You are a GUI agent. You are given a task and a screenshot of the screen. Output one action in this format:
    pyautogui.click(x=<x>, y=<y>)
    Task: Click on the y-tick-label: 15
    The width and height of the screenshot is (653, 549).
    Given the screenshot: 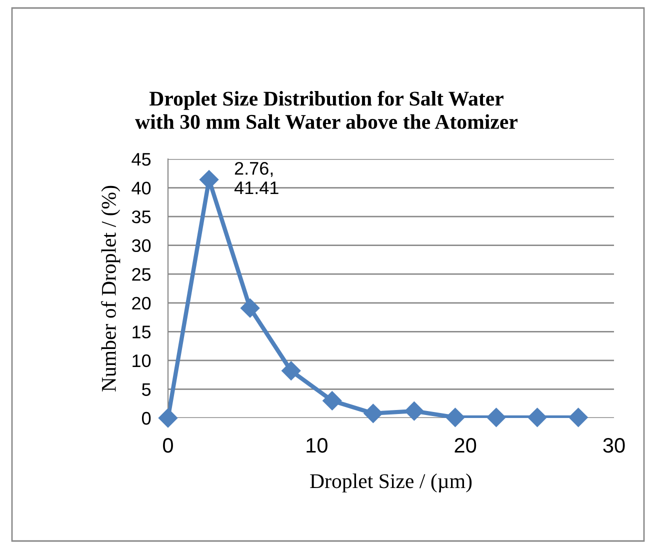 What is the action you would take?
    pyautogui.click(x=141, y=332)
    